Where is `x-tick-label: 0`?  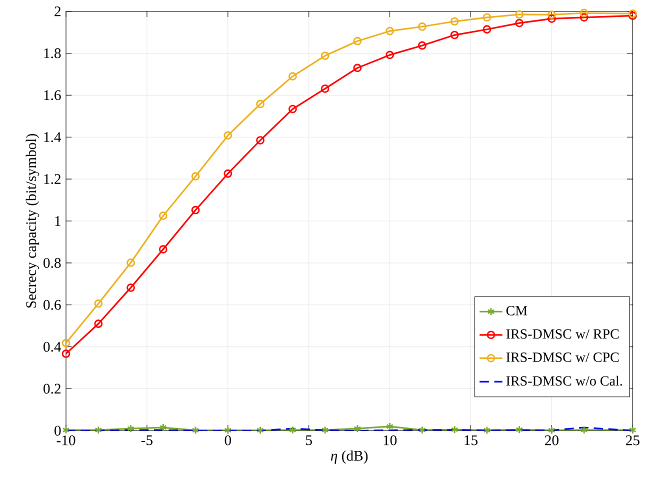 x-tick-label: 0 is located at coordinates (228, 440).